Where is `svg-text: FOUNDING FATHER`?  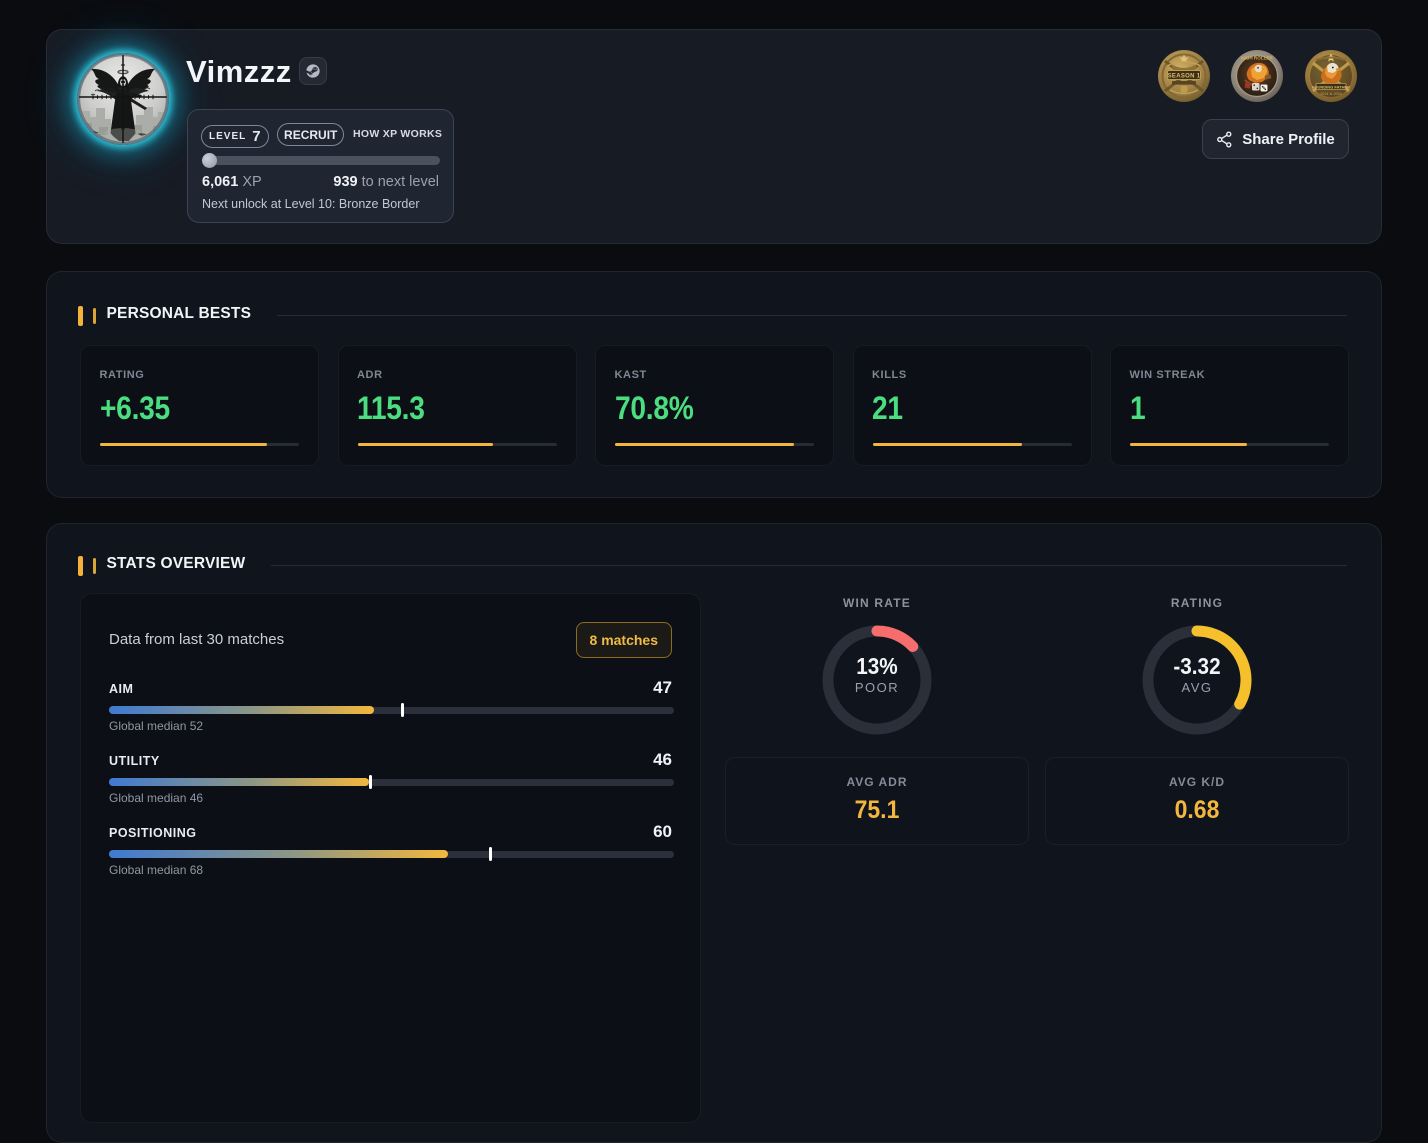 svg-text: FOUNDING FATHER is located at coordinates (1331, 86).